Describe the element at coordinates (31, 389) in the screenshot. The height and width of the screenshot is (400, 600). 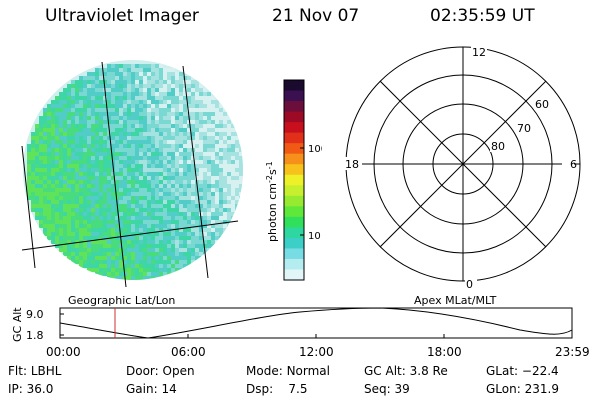
I see `status-ip: IP: 36.0` at that location.